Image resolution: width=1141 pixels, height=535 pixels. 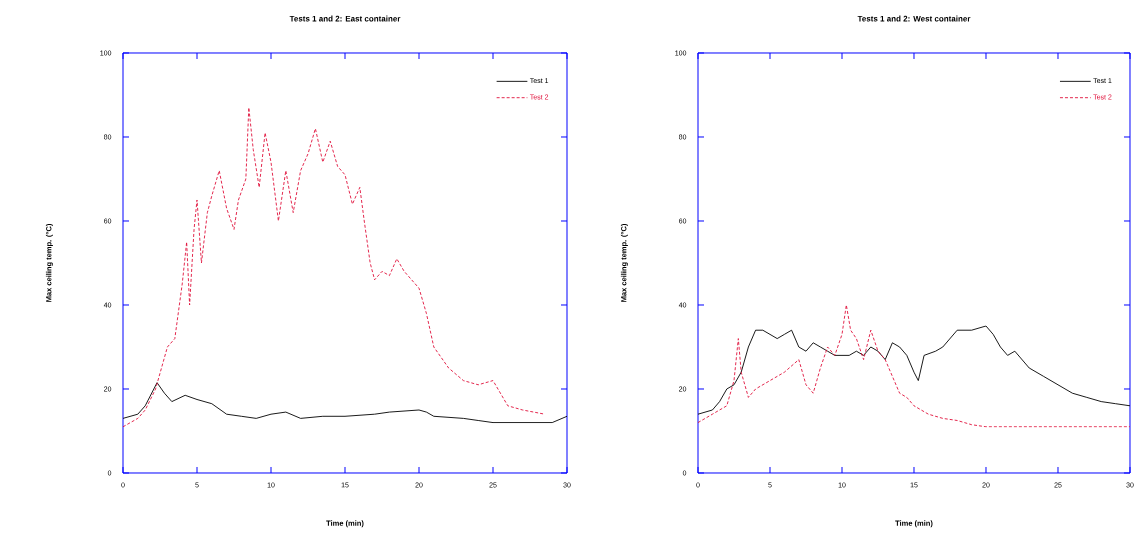 I want to click on line-series, so click(x=345, y=403).